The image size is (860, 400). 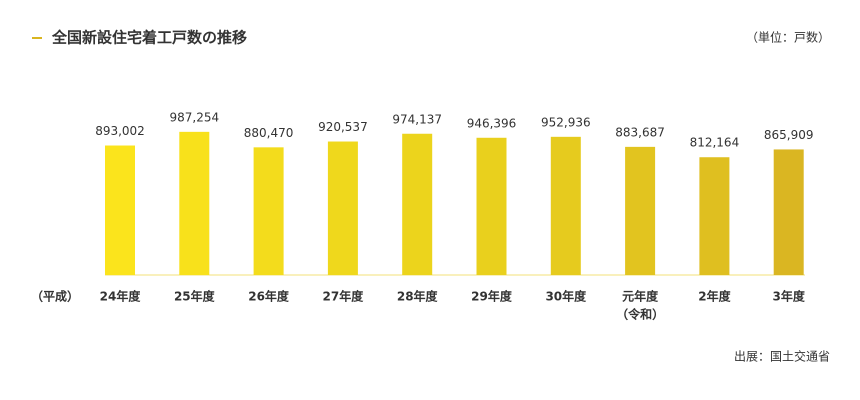 What do you see at coordinates (566, 122) in the screenshot?
I see `value-label: 952,936` at bounding box center [566, 122].